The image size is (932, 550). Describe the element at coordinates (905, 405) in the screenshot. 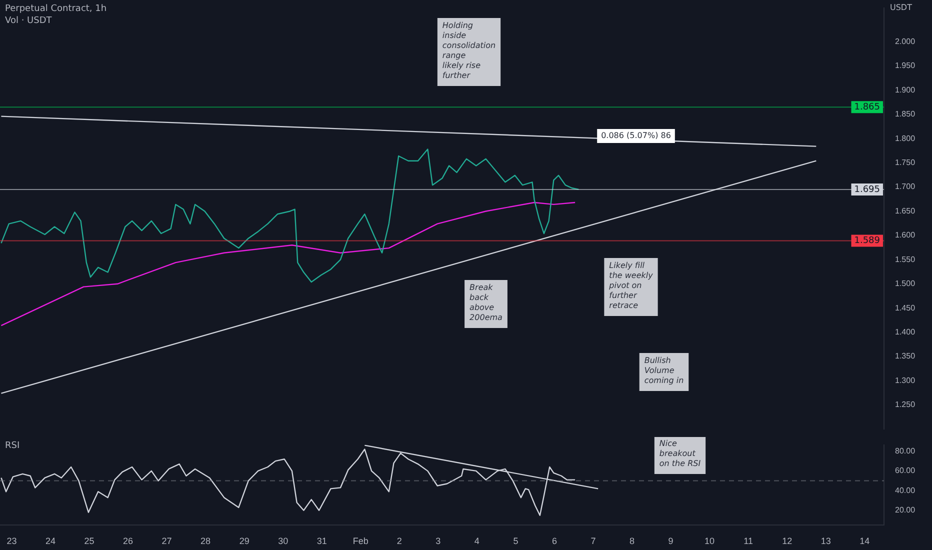

I see `y-tick-label: 1.250` at that location.